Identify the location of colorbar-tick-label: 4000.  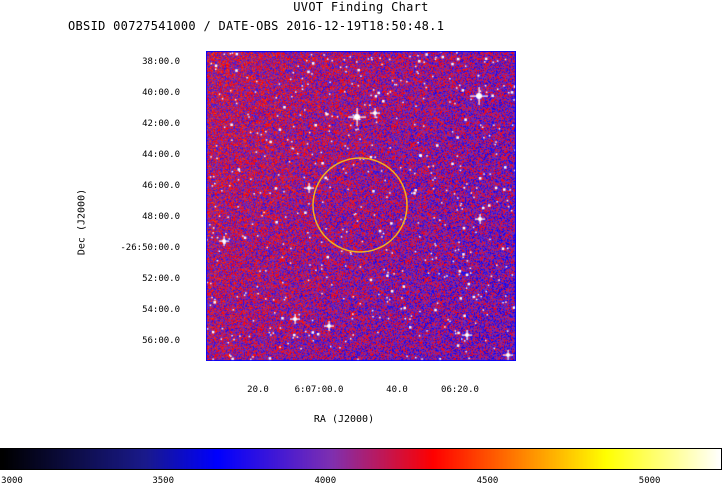
(325, 481).